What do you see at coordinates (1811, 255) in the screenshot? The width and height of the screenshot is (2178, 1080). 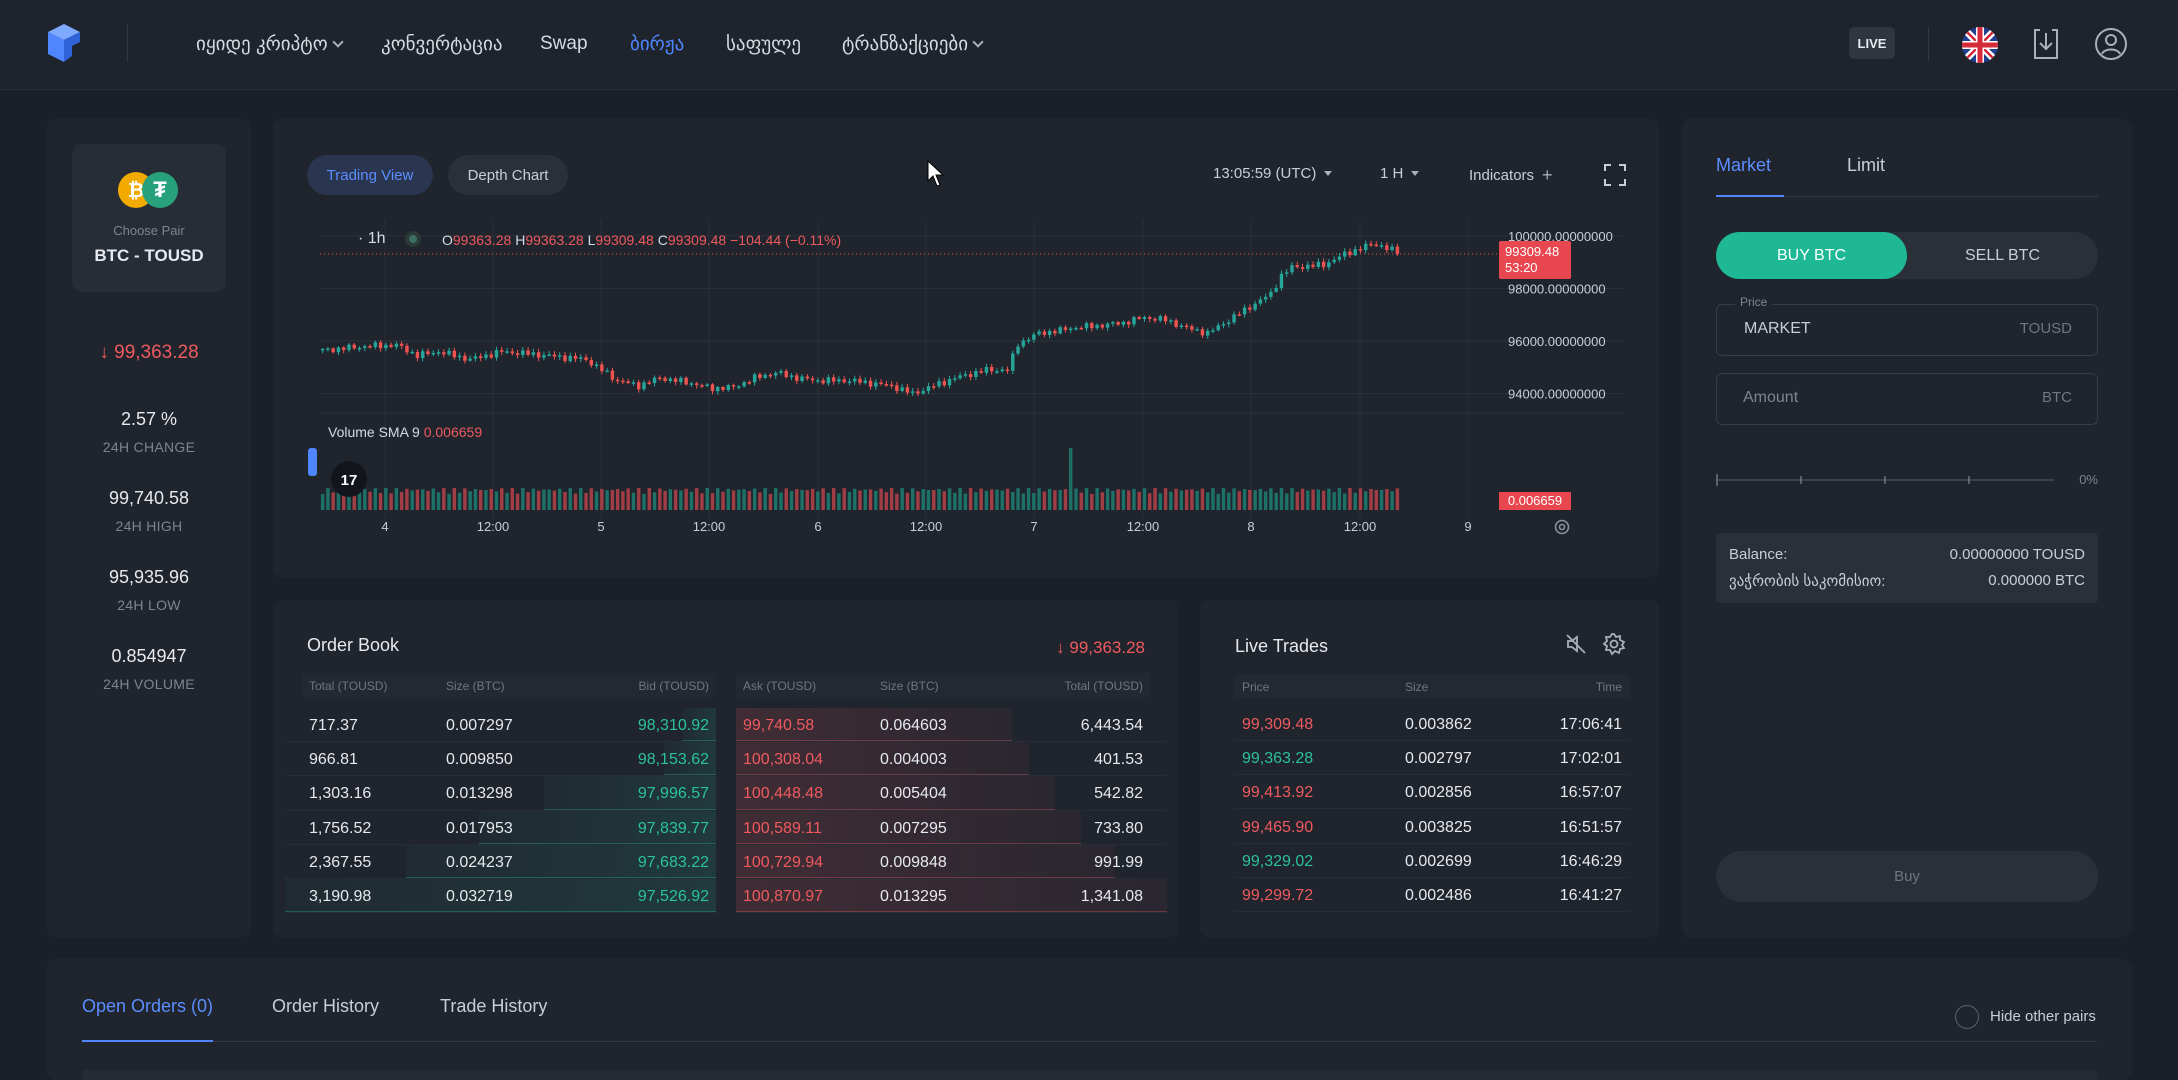 I see `buy-side-button: BUY BTC` at bounding box center [1811, 255].